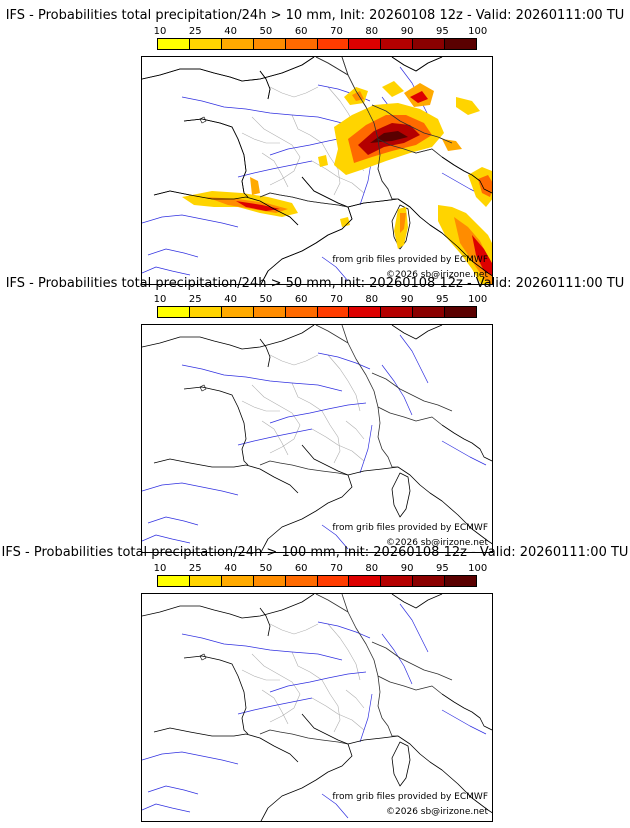 The image size is (630, 828). I want to click on colorbar-ticks: 10 25 40 50 60 70 80 90 95 100, so click(320, 32).